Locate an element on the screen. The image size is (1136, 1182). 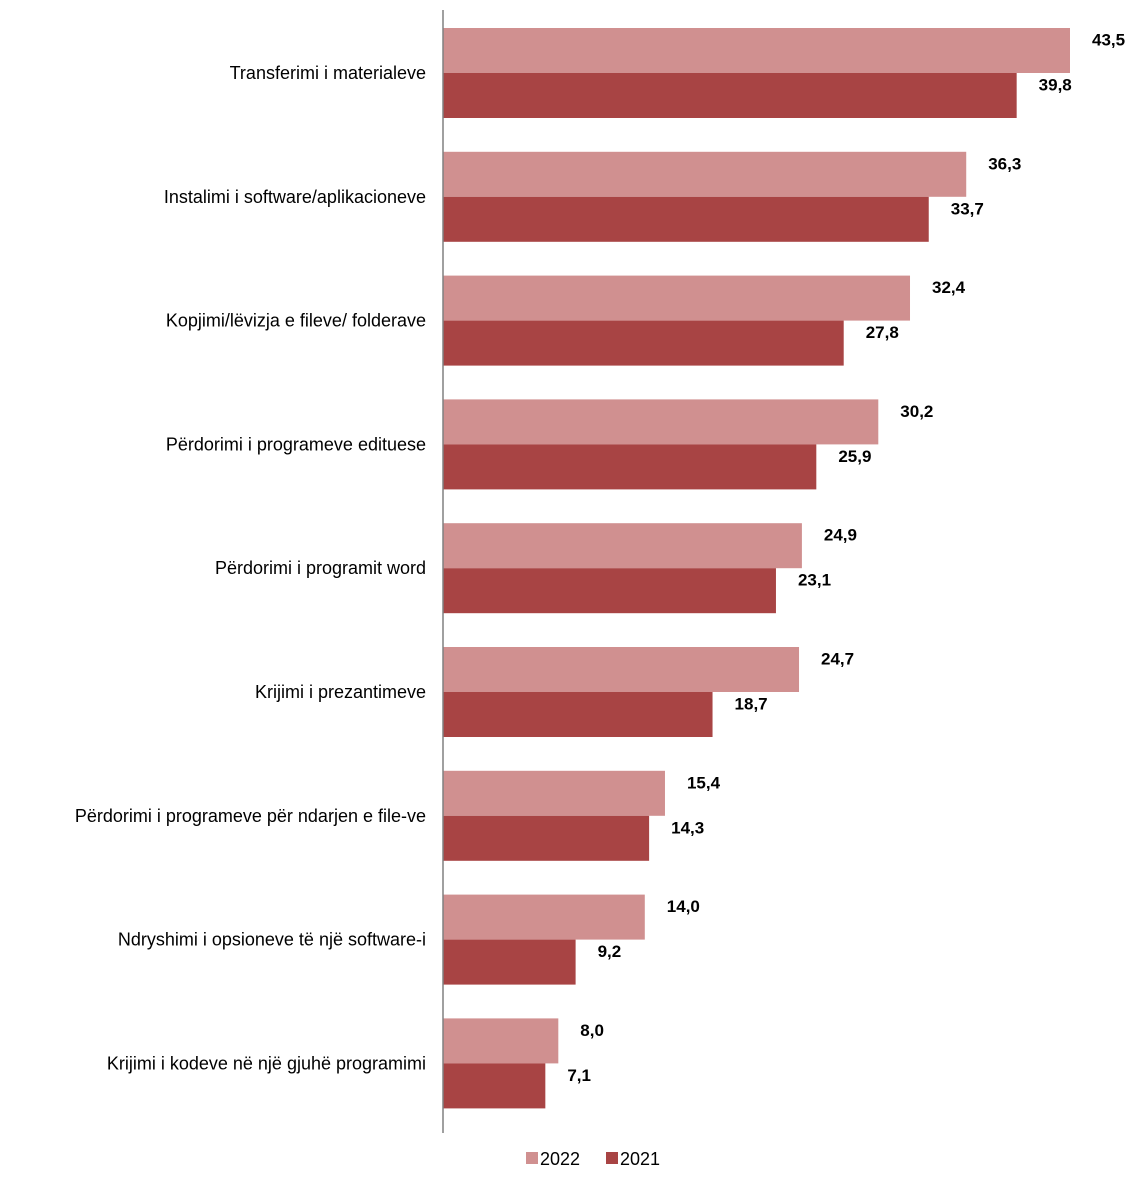
data-label-2022: 36,3 is located at coordinates (1004, 163).